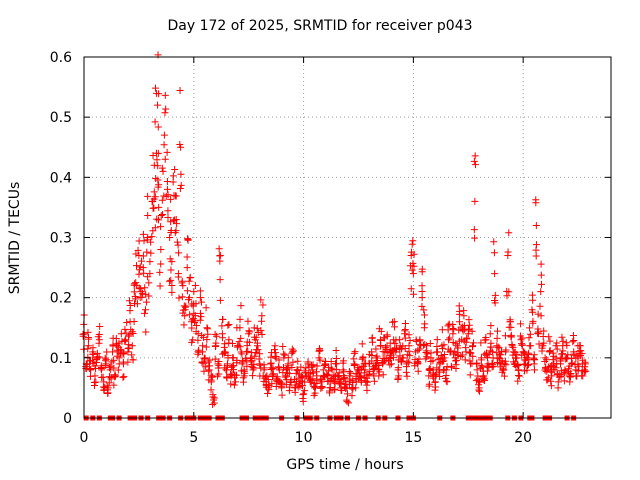 The image size is (640, 480). Describe the element at coordinates (61, 239) in the screenshot. I see `y-tick-label: 0.3` at that location.